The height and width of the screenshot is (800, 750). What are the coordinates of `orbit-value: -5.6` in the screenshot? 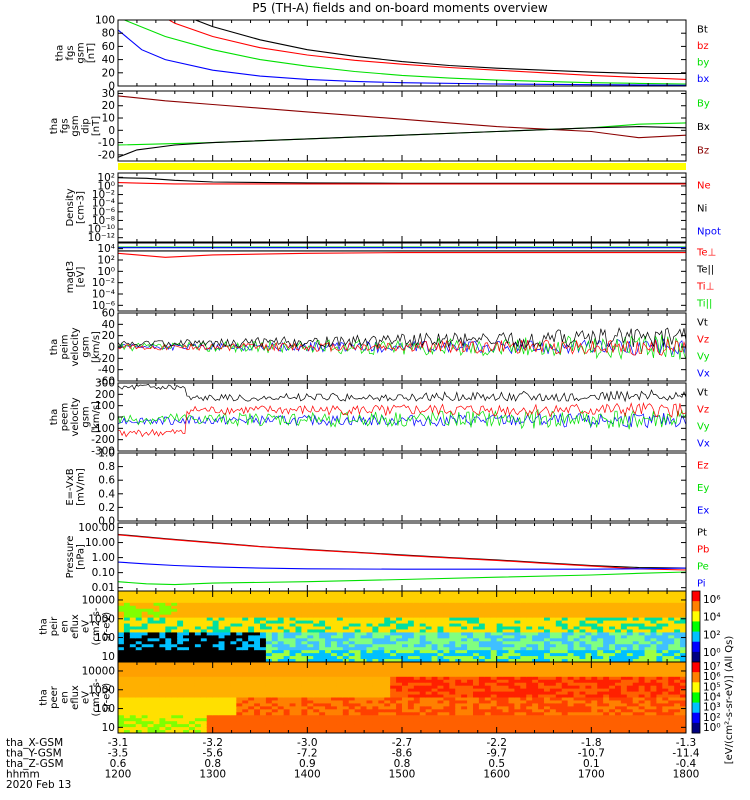 It's located at (212, 754).